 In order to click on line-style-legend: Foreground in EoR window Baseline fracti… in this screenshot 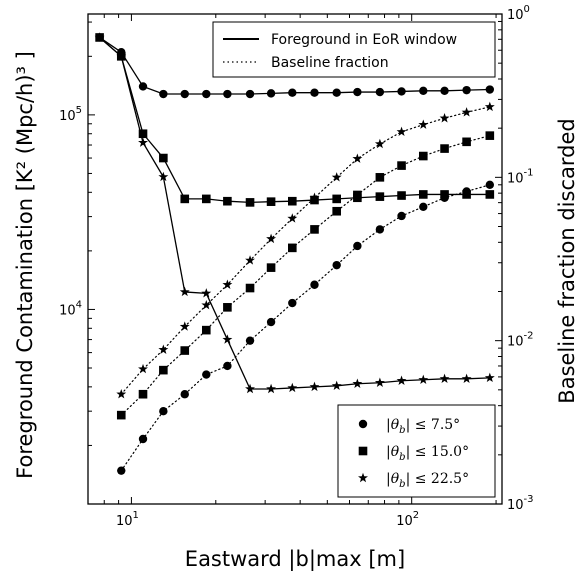, I will do `click(354, 49)`.